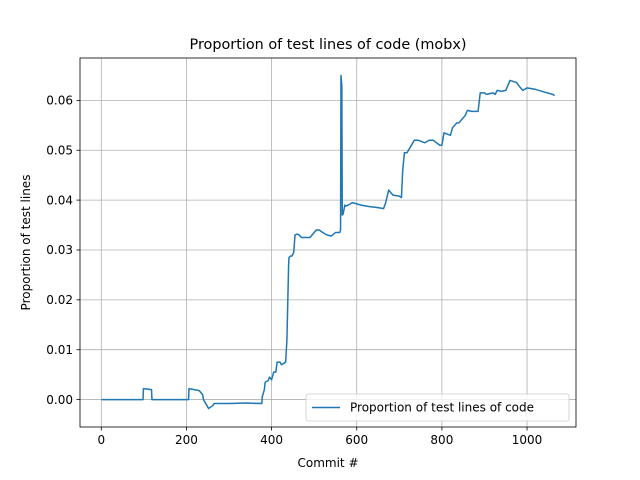  Describe the element at coordinates (186, 440) in the screenshot. I see `x-tick-label: 200` at that location.